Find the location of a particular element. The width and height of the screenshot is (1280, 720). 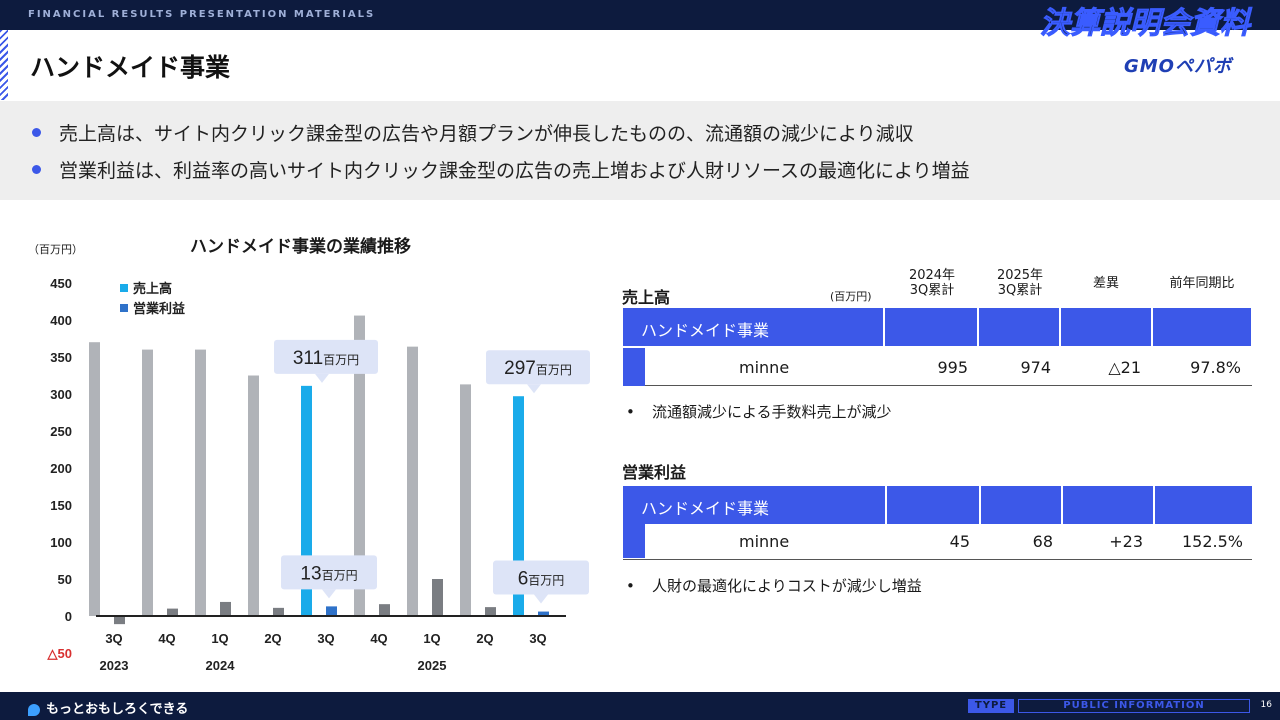

callout-label: 6百万円 is located at coordinates (541, 579).